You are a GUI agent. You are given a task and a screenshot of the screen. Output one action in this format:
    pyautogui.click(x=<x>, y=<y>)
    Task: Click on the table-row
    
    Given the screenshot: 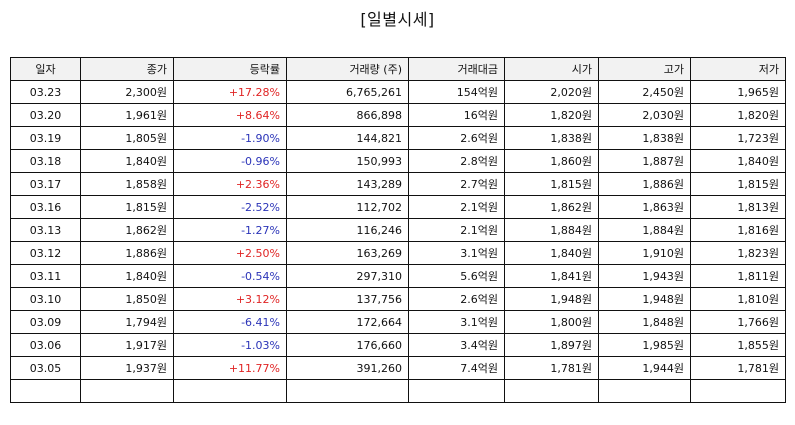 What is the action you would take?
    pyautogui.click(x=398, y=391)
    